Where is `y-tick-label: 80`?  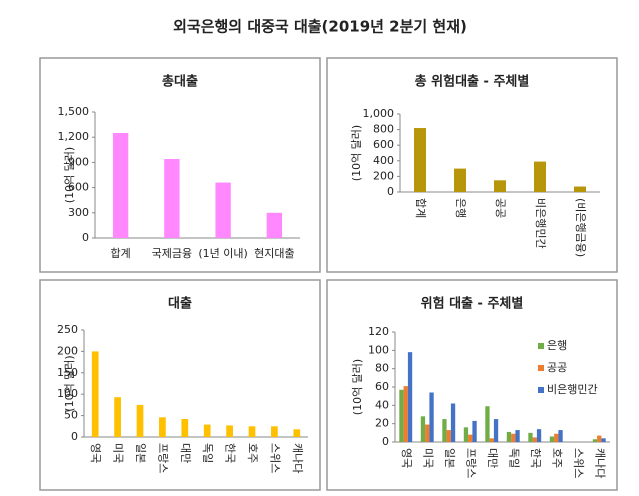 y-tick-label: 80 is located at coordinates (382, 368).